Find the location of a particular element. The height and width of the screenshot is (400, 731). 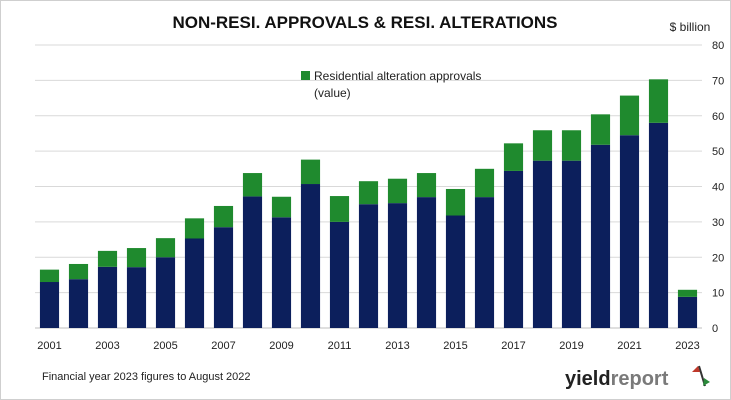

bar-residential_alterations-2013 is located at coordinates (397, 191).